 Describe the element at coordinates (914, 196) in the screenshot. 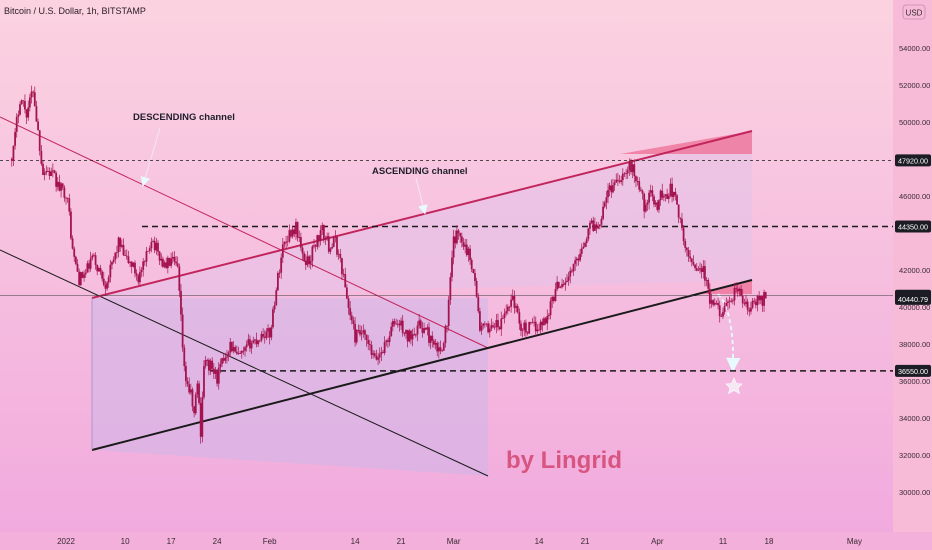

I see `price-tick-label: 46000.00` at that location.